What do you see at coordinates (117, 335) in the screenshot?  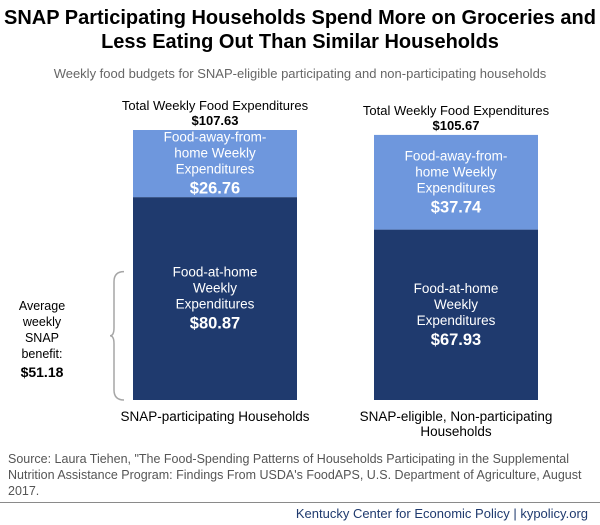 I see `snap-benefit-bracket` at bounding box center [117, 335].